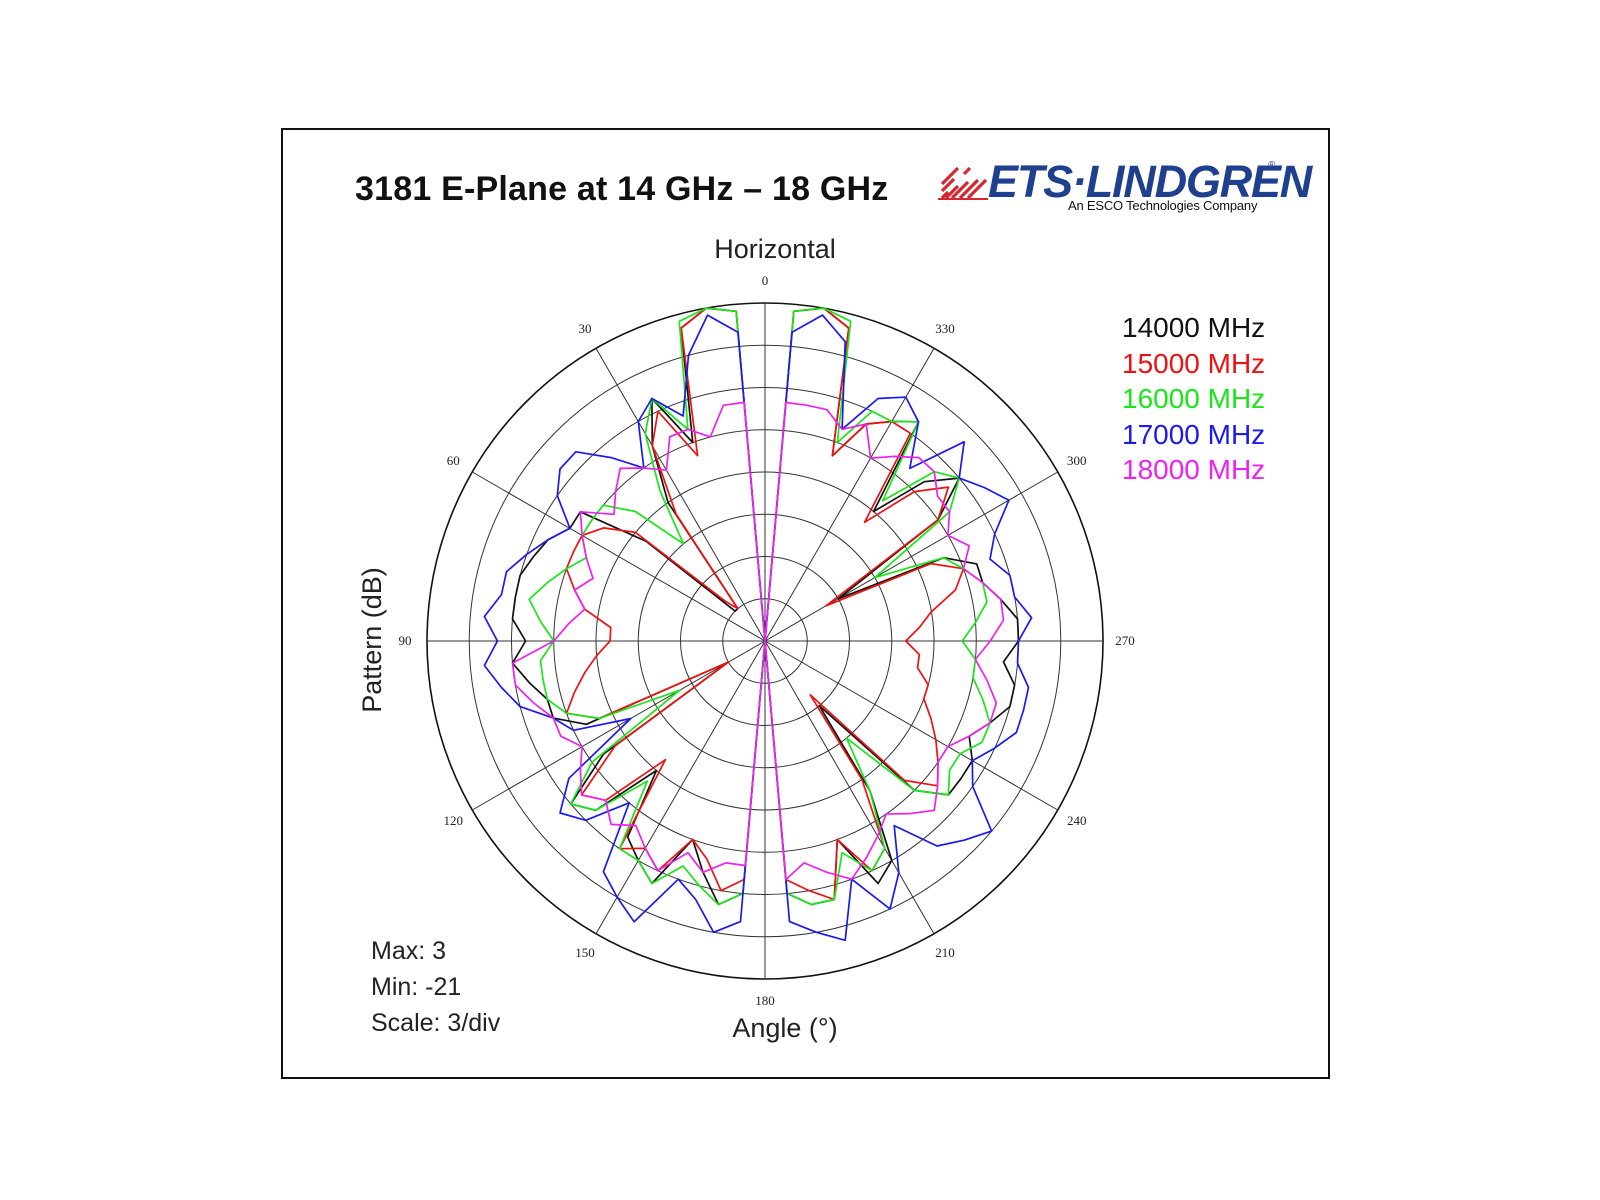 The width and height of the screenshot is (1600, 1200). Describe the element at coordinates (963, 183) in the screenshot. I see `signal-waves-icon` at that location.